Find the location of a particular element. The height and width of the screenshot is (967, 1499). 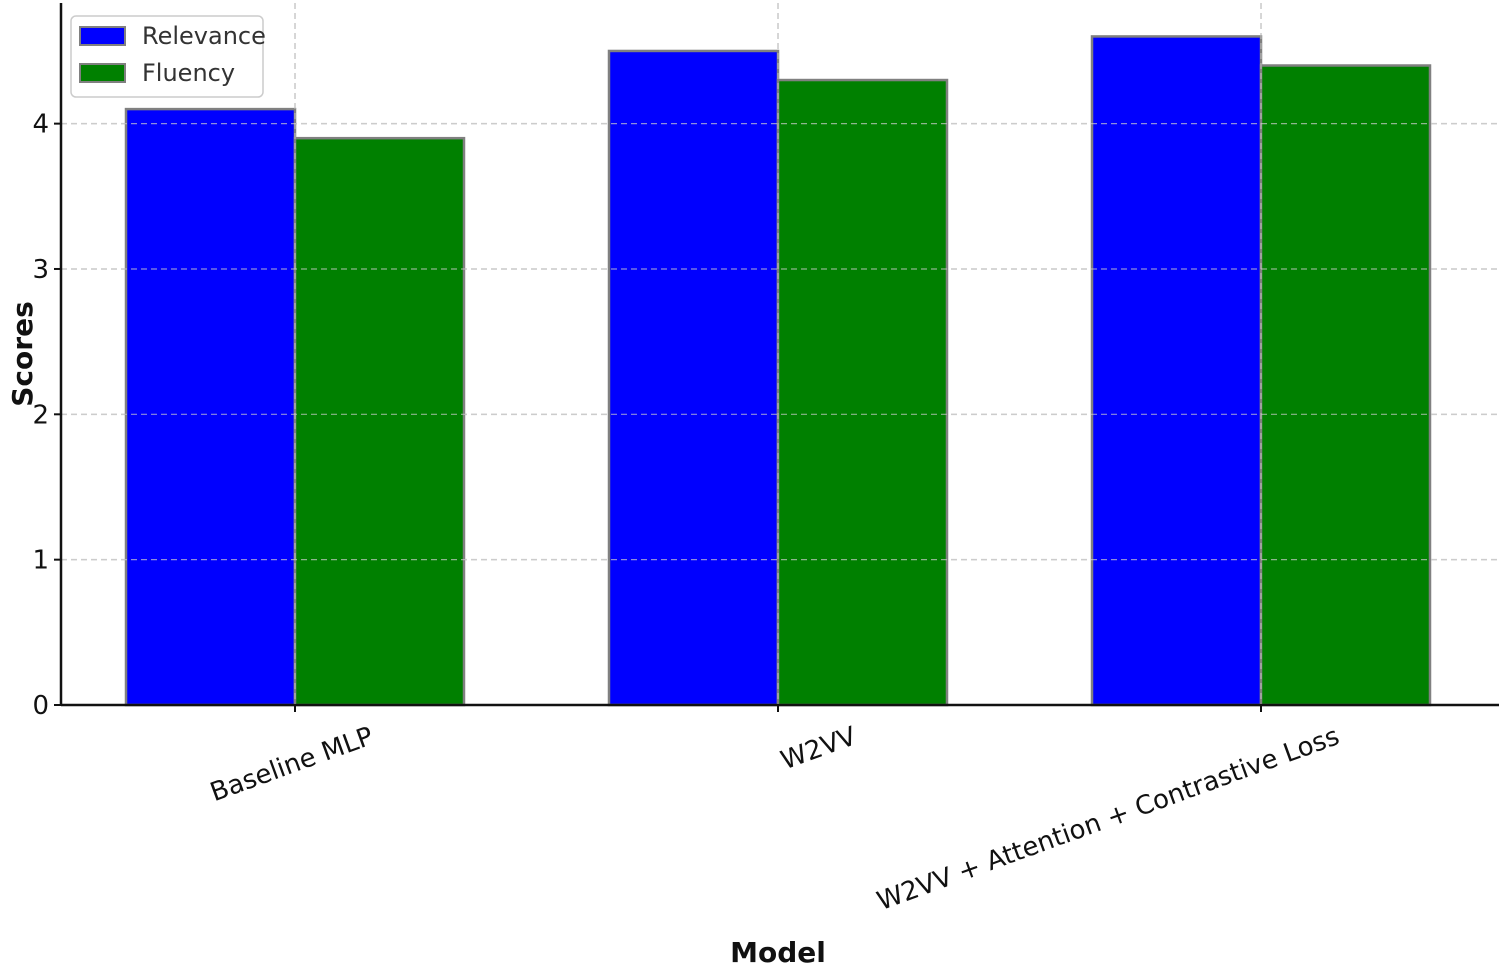

y-tick-label: 1 is located at coordinates (40, 561).